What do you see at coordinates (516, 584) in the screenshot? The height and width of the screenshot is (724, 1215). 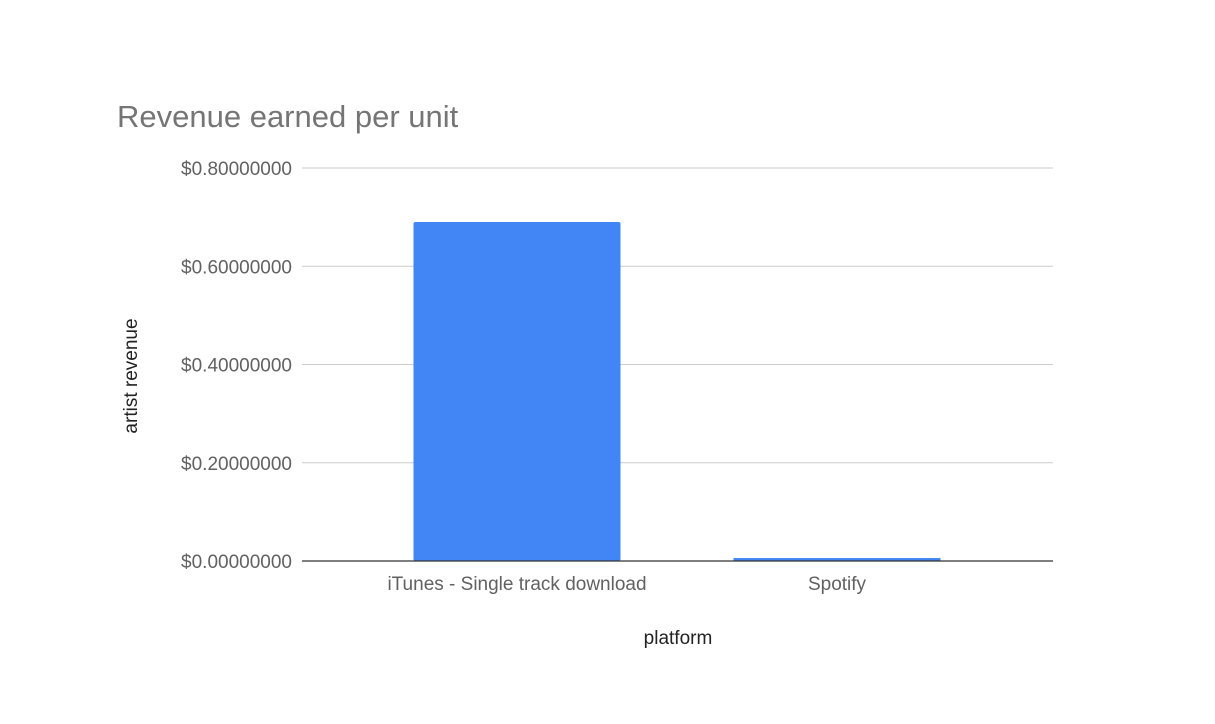 I see `x-tick-label: iTunes - Single track download` at bounding box center [516, 584].